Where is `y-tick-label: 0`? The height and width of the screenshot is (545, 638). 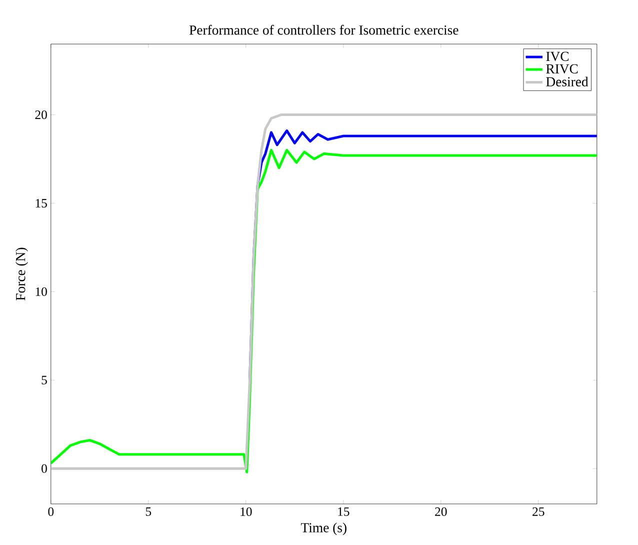 y-tick-label: 0 is located at coordinates (44, 468).